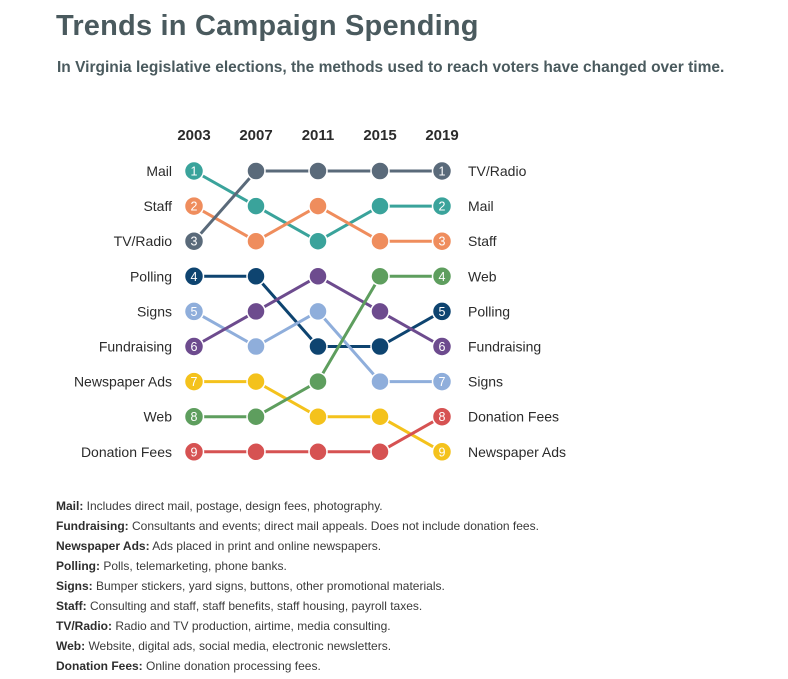  I want to click on rank-badge-tv-radio-2003, so click(194, 241).